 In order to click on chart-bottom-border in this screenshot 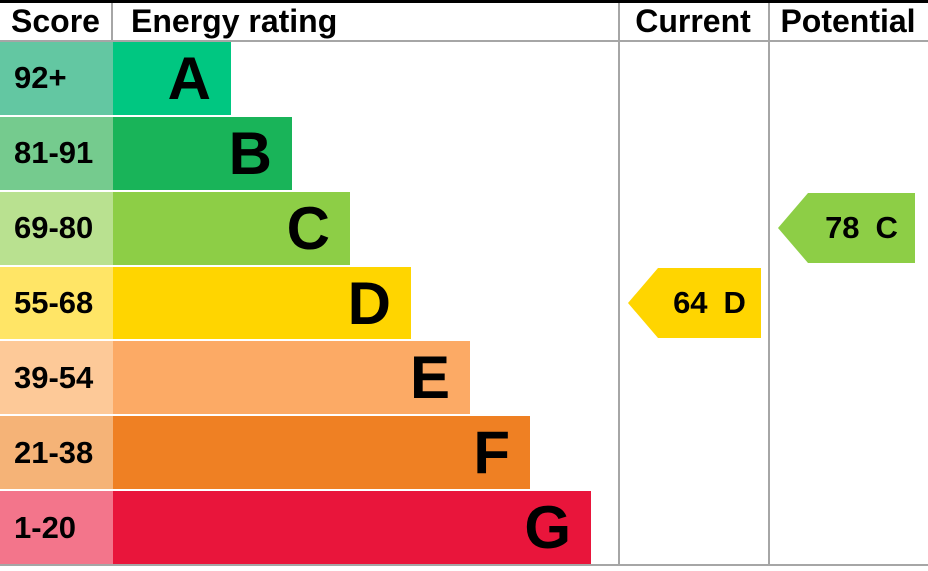, I will do `click(464, 565)`.